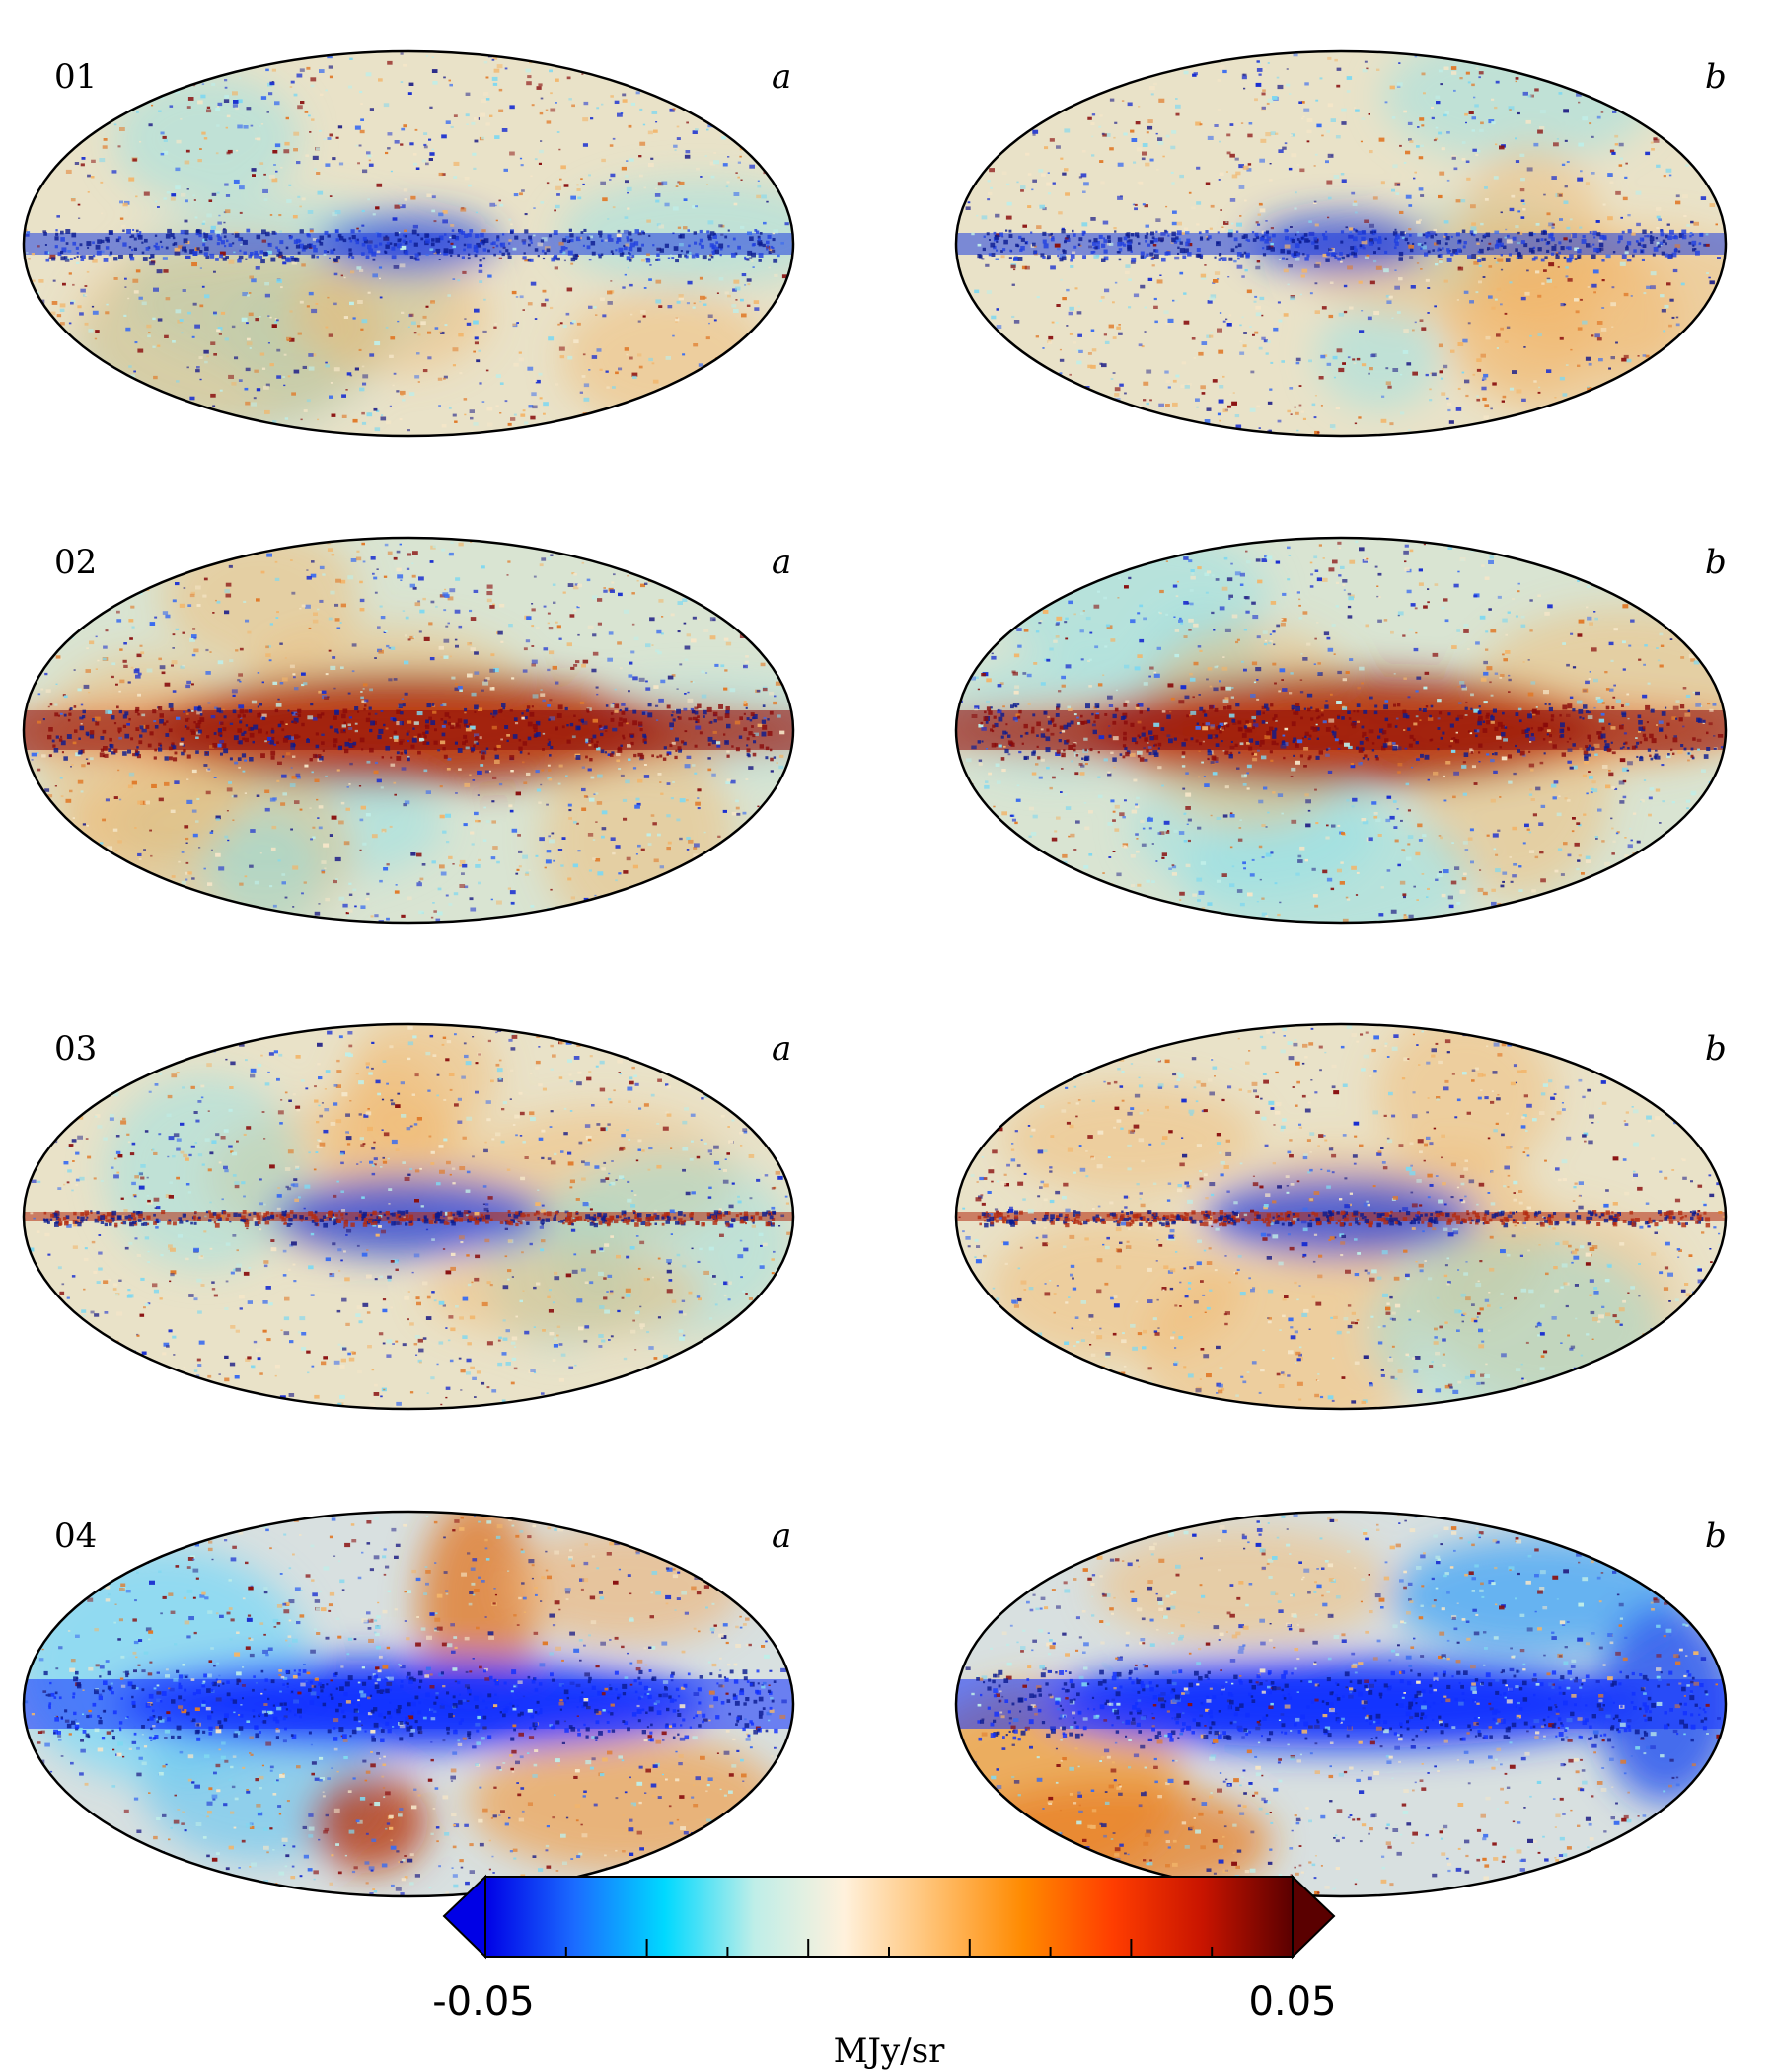  I want to click on col-label-b-row4: b, so click(1716, 1536).